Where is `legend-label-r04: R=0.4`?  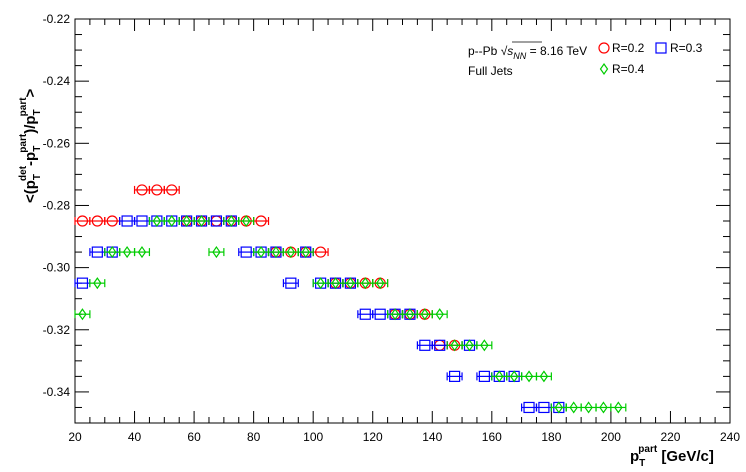 legend-label-r04: R=0.4 is located at coordinates (628, 69).